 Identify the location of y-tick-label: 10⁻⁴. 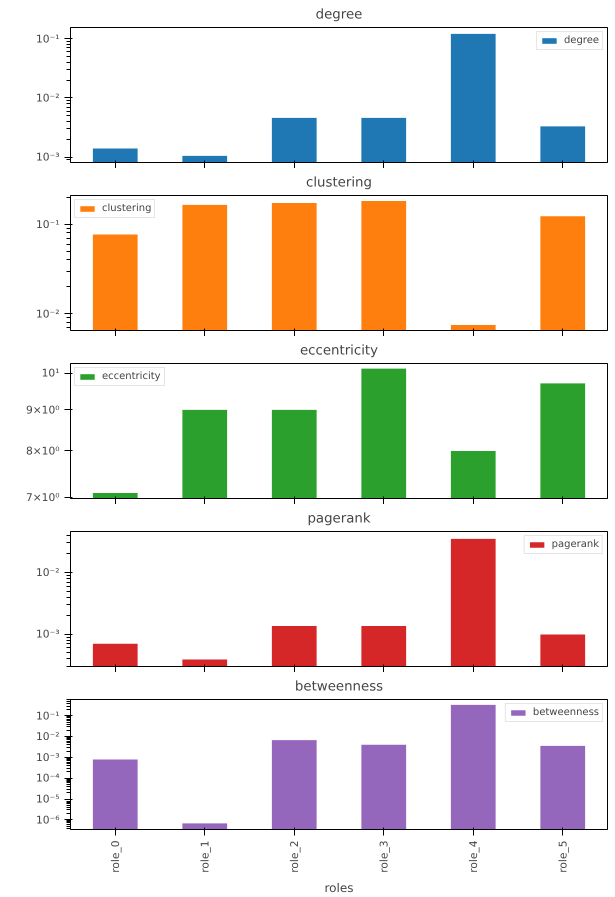
(48, 778).